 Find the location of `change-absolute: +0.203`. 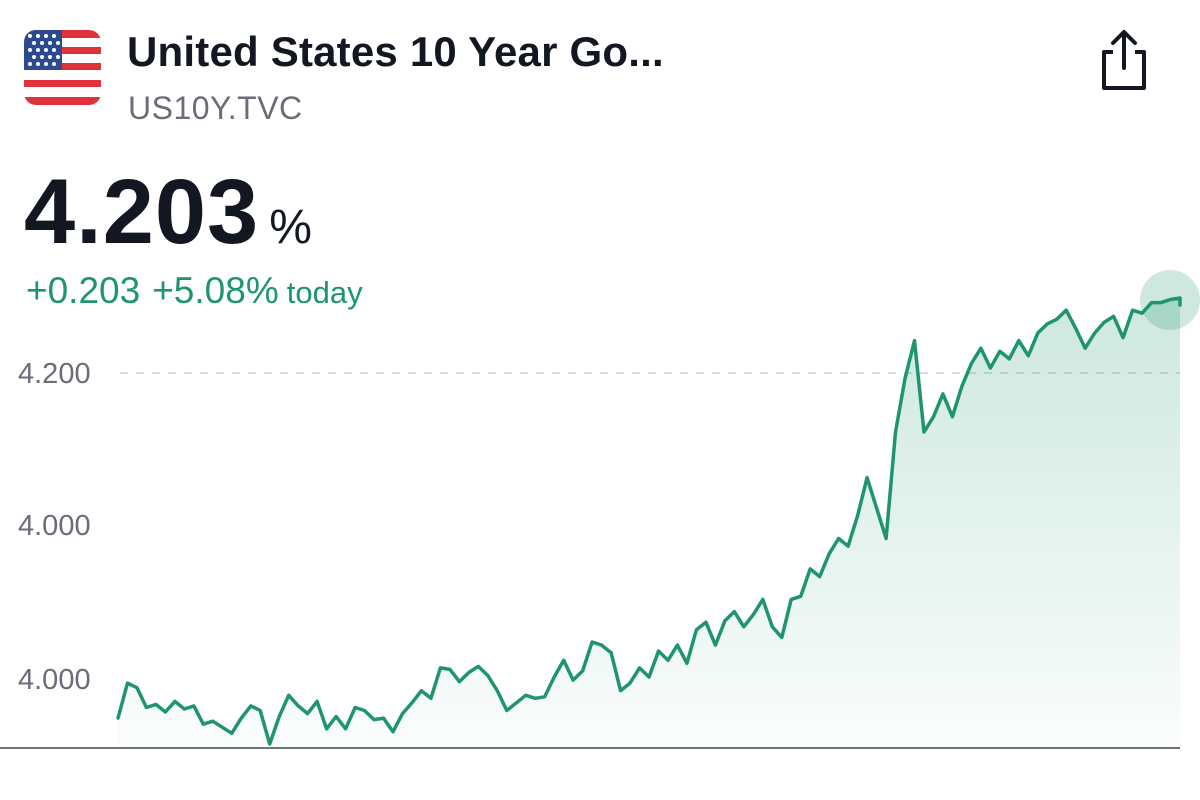

change-absolute: +0.203 is located at coordinates (83, 290).